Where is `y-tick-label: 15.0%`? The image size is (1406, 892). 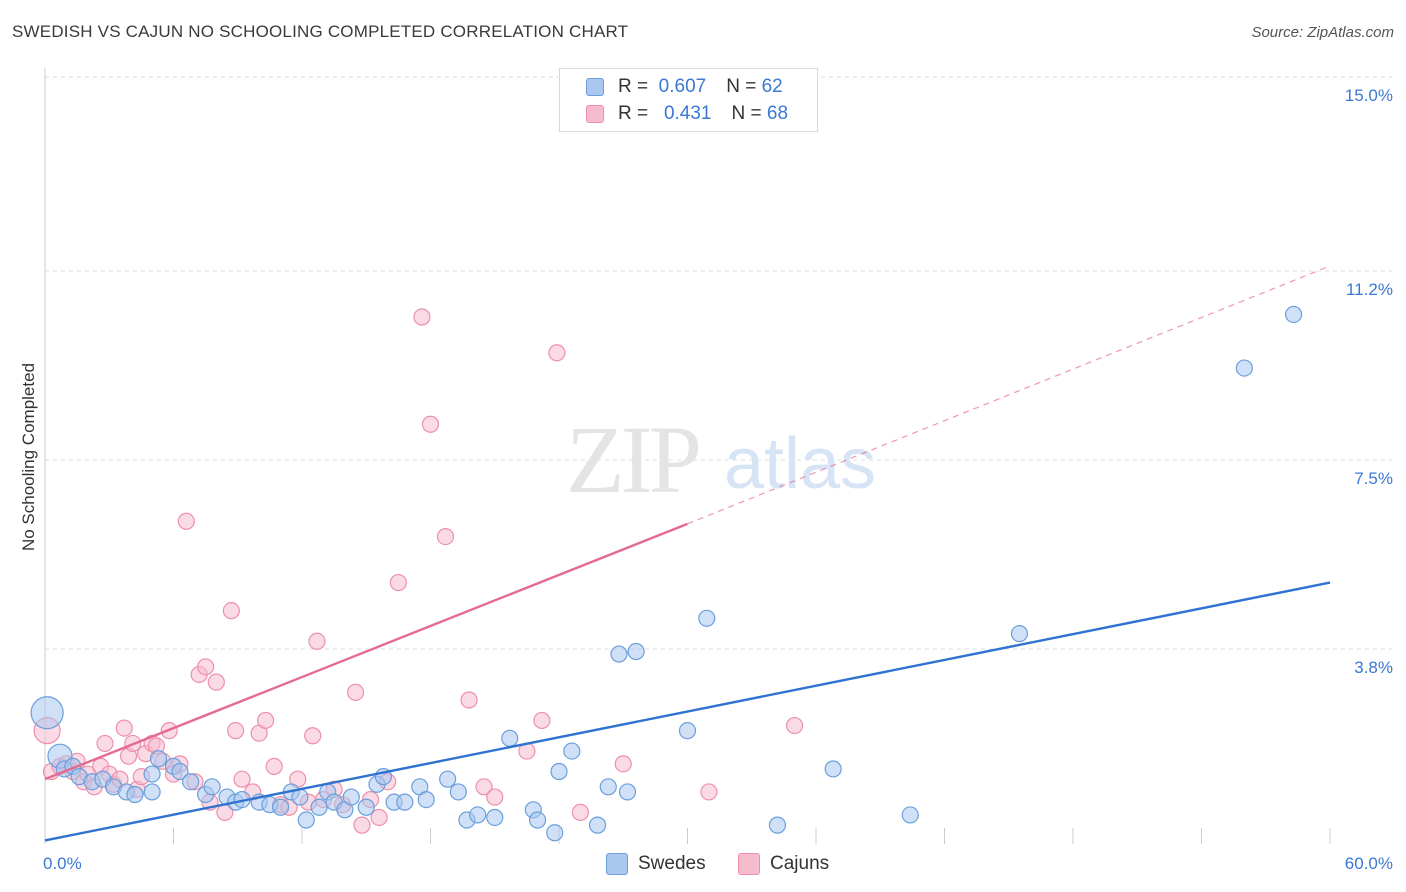 y-tick-label: 15.0% is located at coordinates (1369, 95).